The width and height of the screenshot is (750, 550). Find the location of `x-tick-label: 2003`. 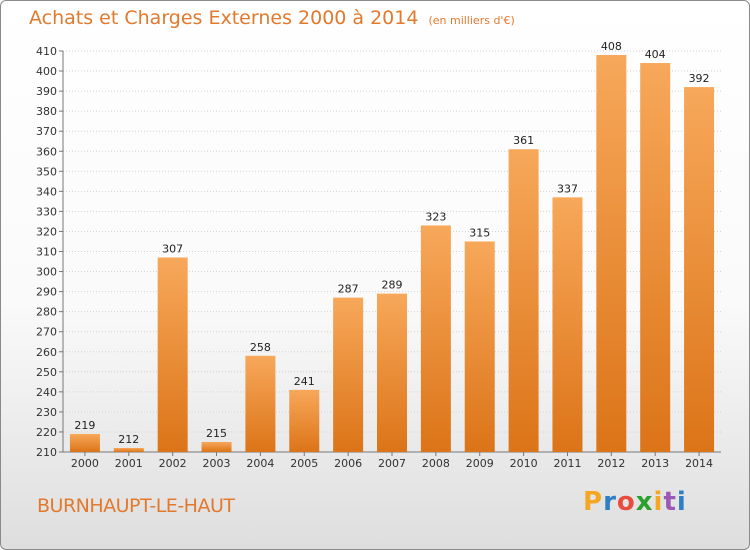

x-tick-label: 2003 is located at coordinates (217, 463).